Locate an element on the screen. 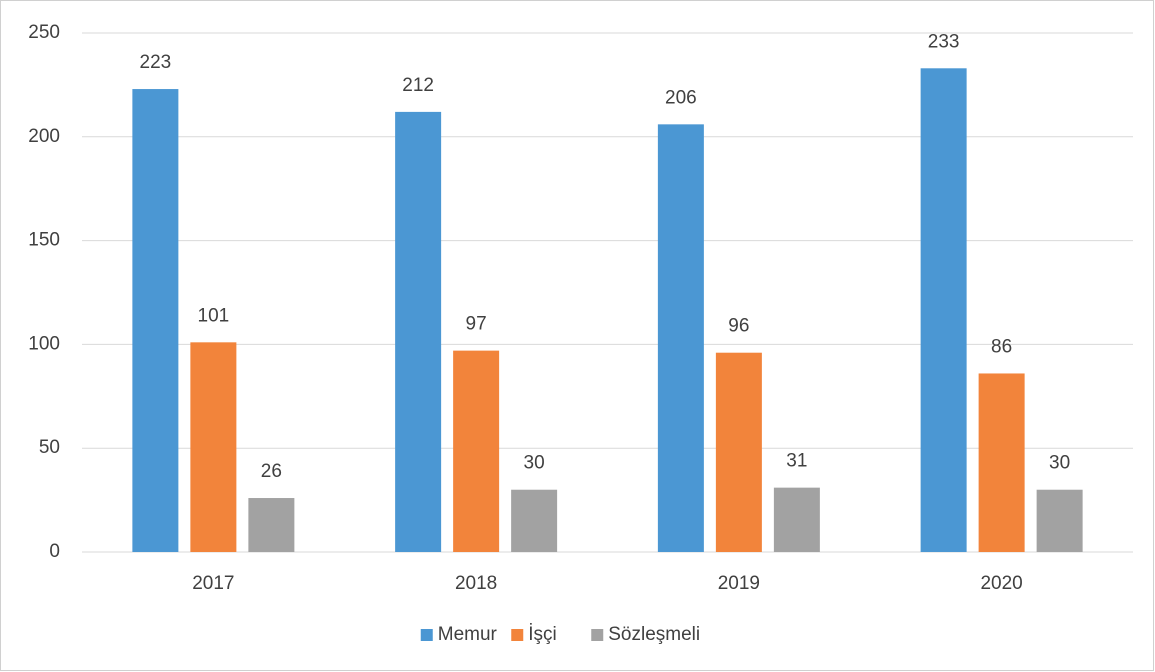 The width and height of the screenshot is (1155, 672). x-tick-label: 2020 is located at coordinates (1001, 583).